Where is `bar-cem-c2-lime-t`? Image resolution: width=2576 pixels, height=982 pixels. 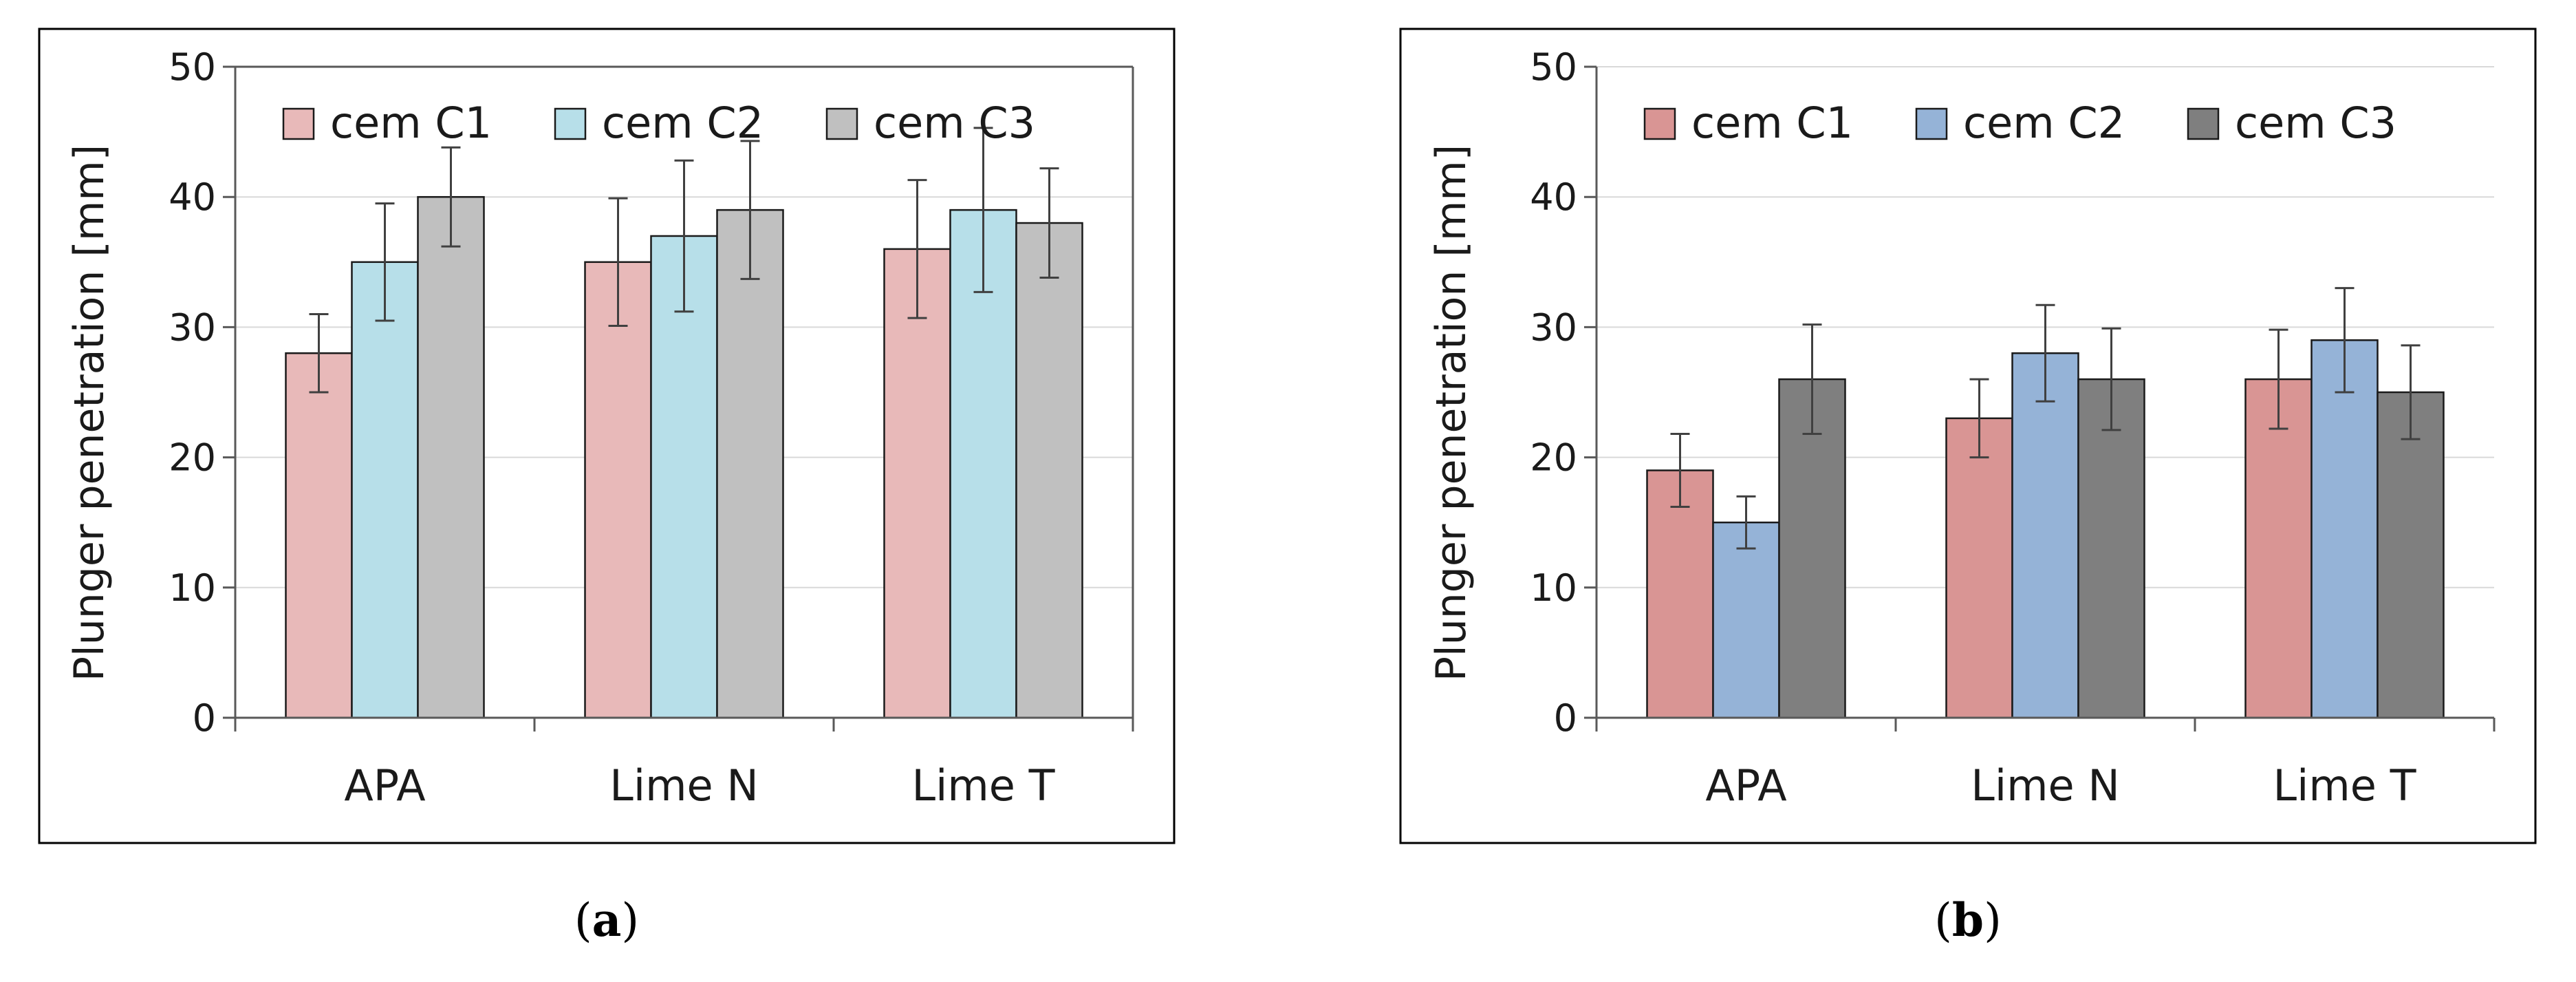 bar-cem-c2-lime-t is located at coordinates (2344, 529).